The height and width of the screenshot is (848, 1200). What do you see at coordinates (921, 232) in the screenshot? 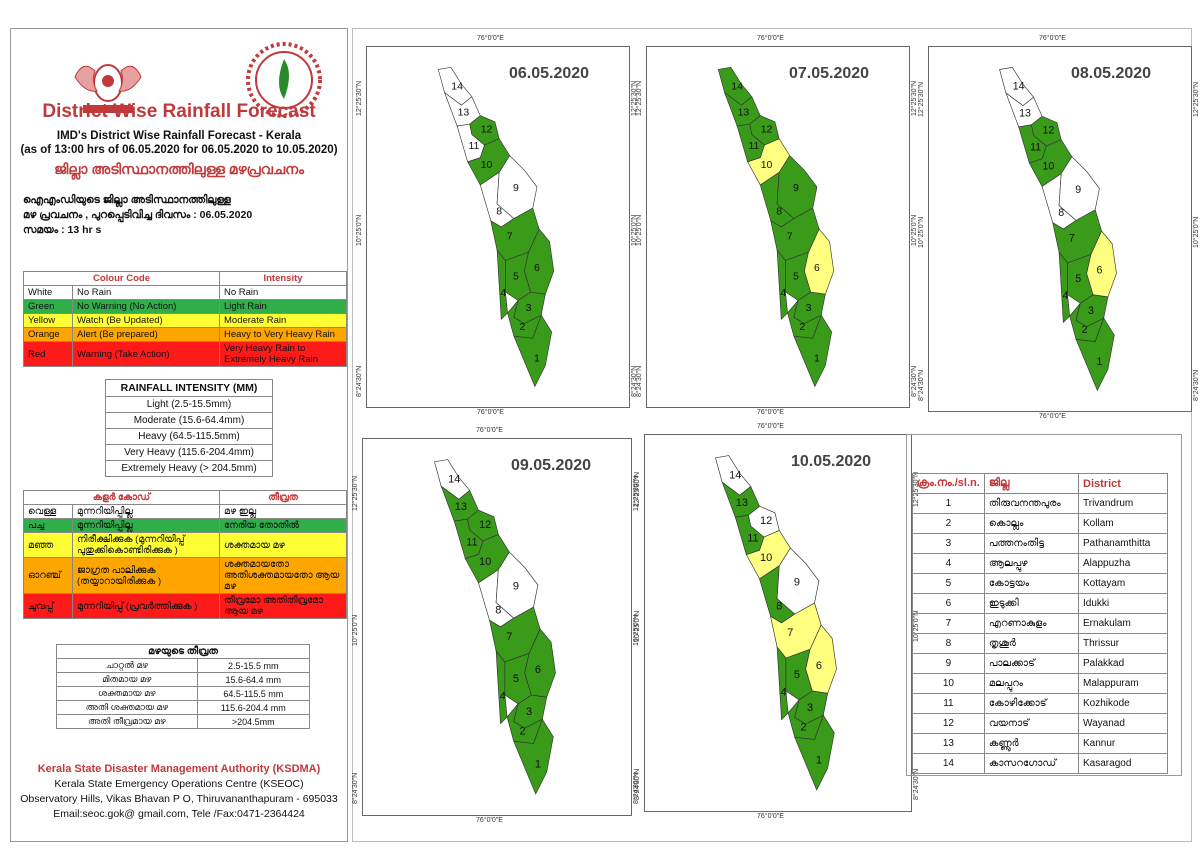
I see `latitude-label: 10°25'0"N` at bounding box center [921, 232].